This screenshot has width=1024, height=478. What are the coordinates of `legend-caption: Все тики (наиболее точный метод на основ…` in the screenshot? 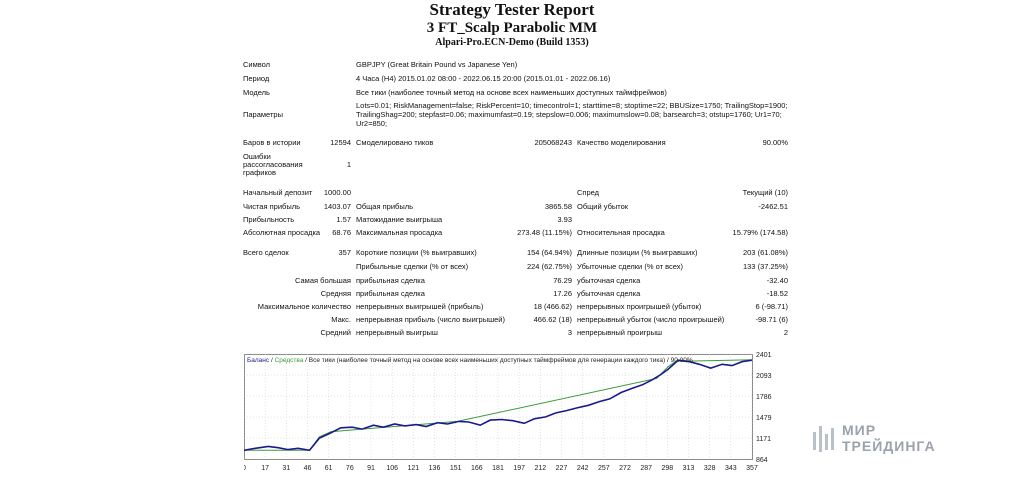 It's located at (487, 360).